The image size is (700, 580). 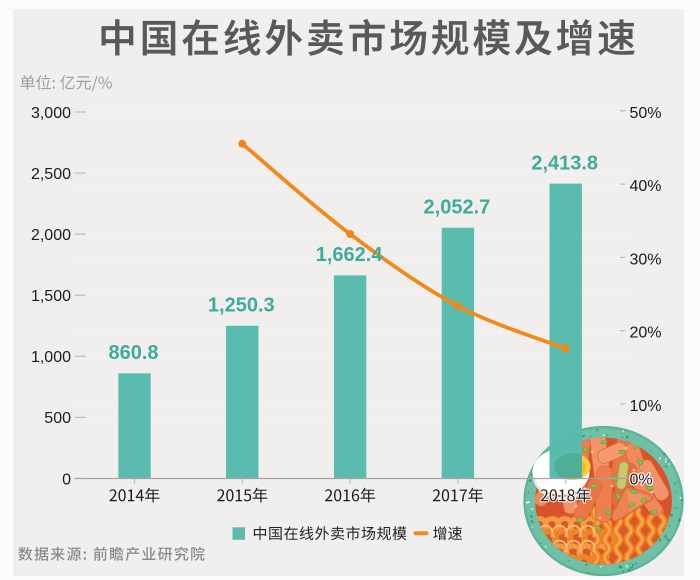 What do you see at coordinates (66, 479) in the screenshot?
I see `svg-text: 0` at bounding box center [66, 479].